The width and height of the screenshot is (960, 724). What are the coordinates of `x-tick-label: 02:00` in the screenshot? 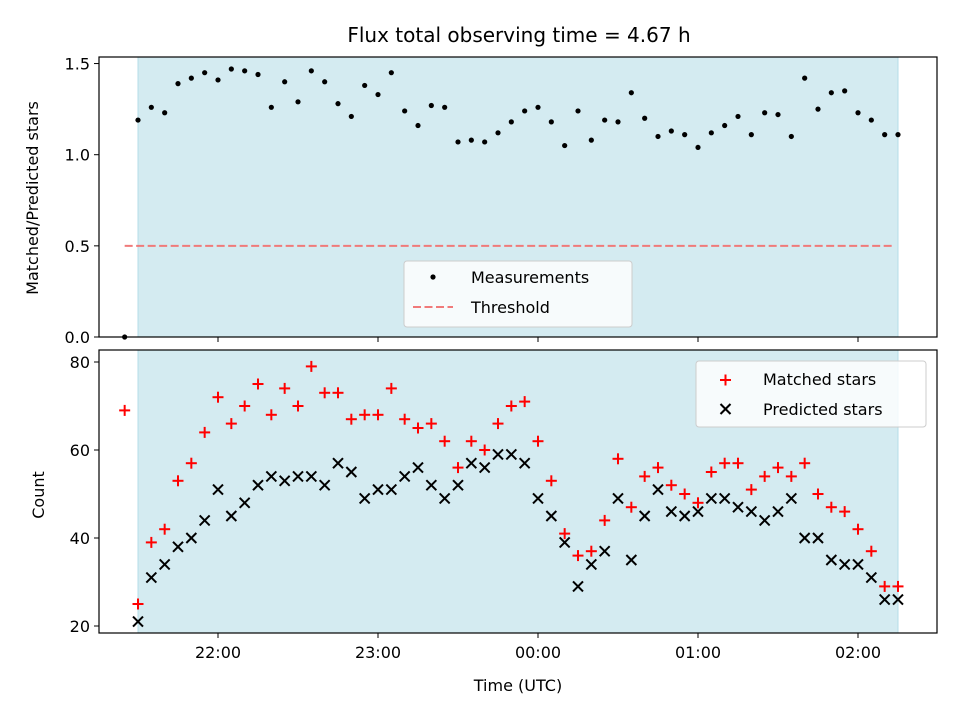 It's located at (858, 652).